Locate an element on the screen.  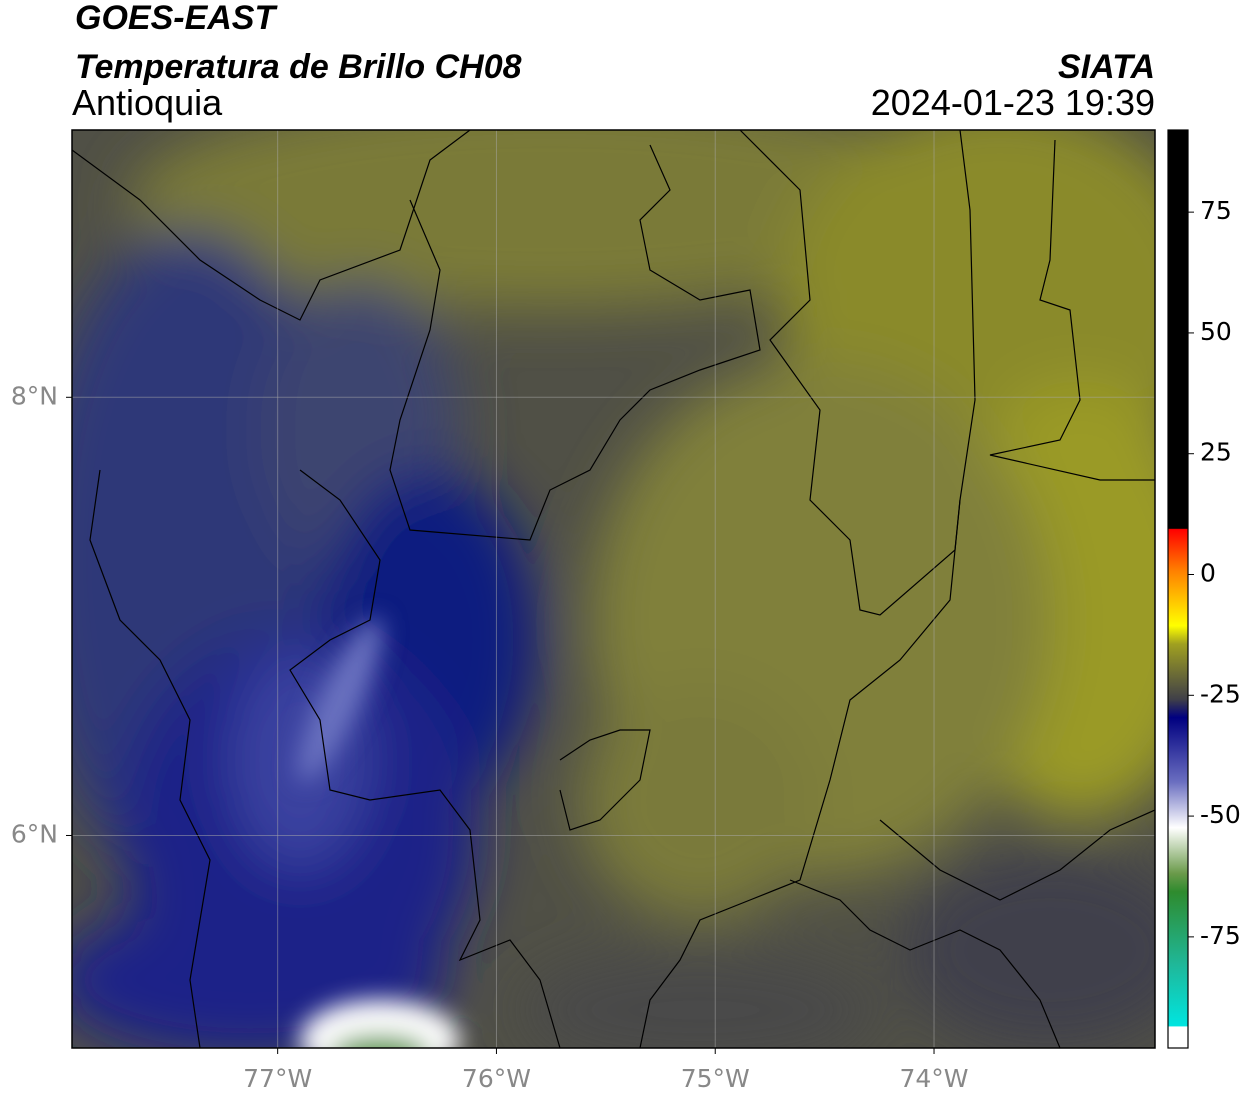
satellite-title: GOES-EAST is located at coordinates (176, 18).